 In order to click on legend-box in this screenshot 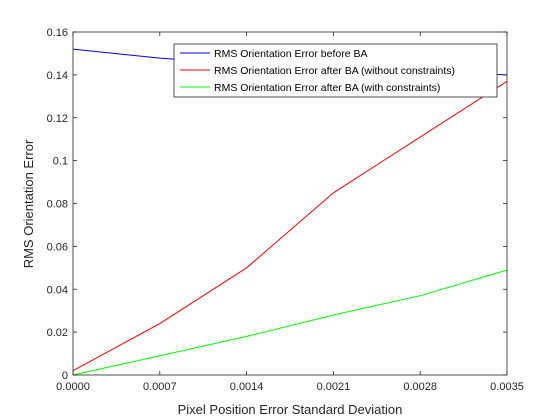, I will do `click(335, 70)`.